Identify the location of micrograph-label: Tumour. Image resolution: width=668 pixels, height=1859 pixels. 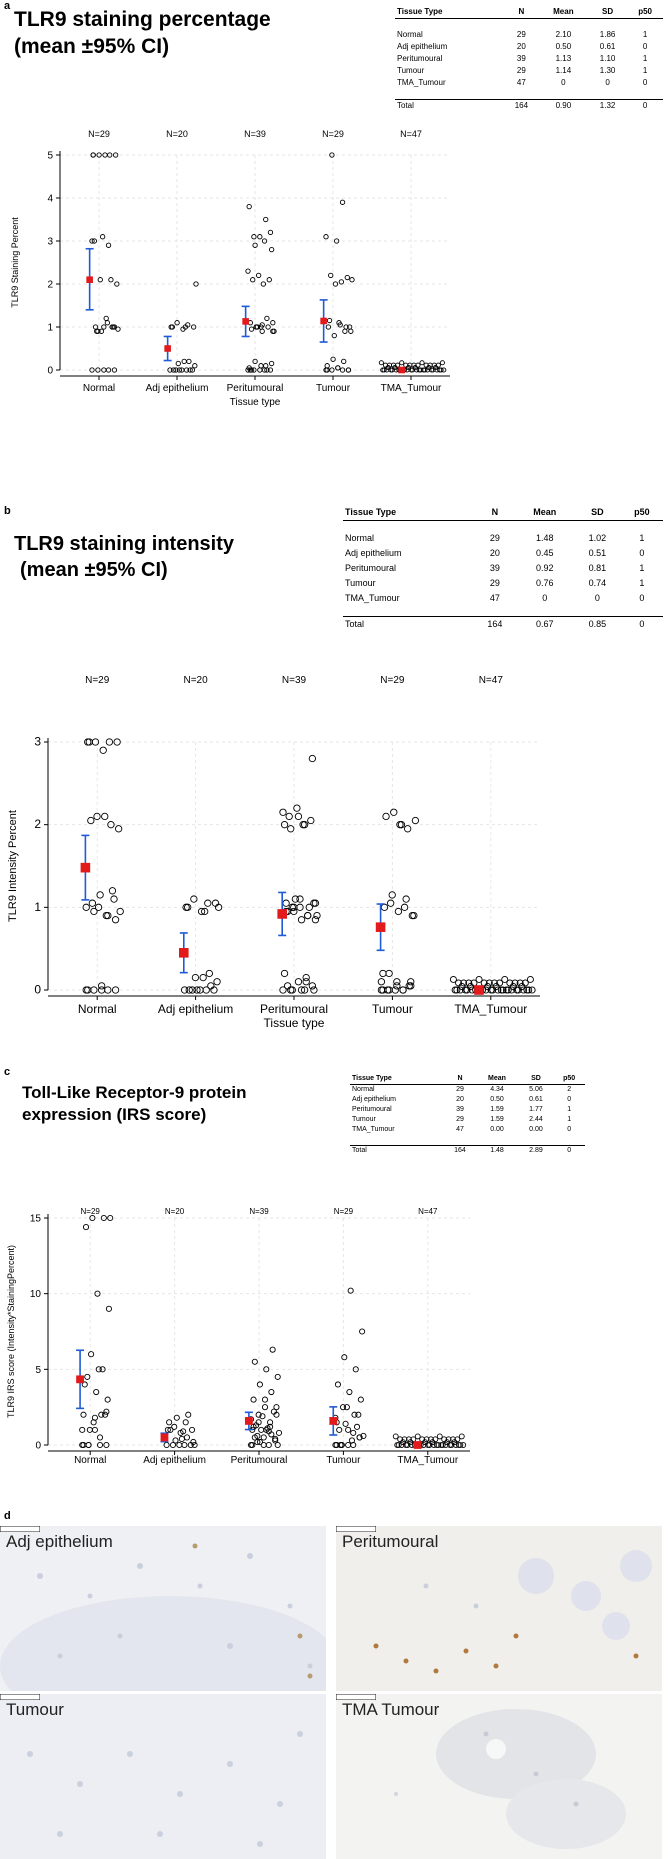
(35, 1709).